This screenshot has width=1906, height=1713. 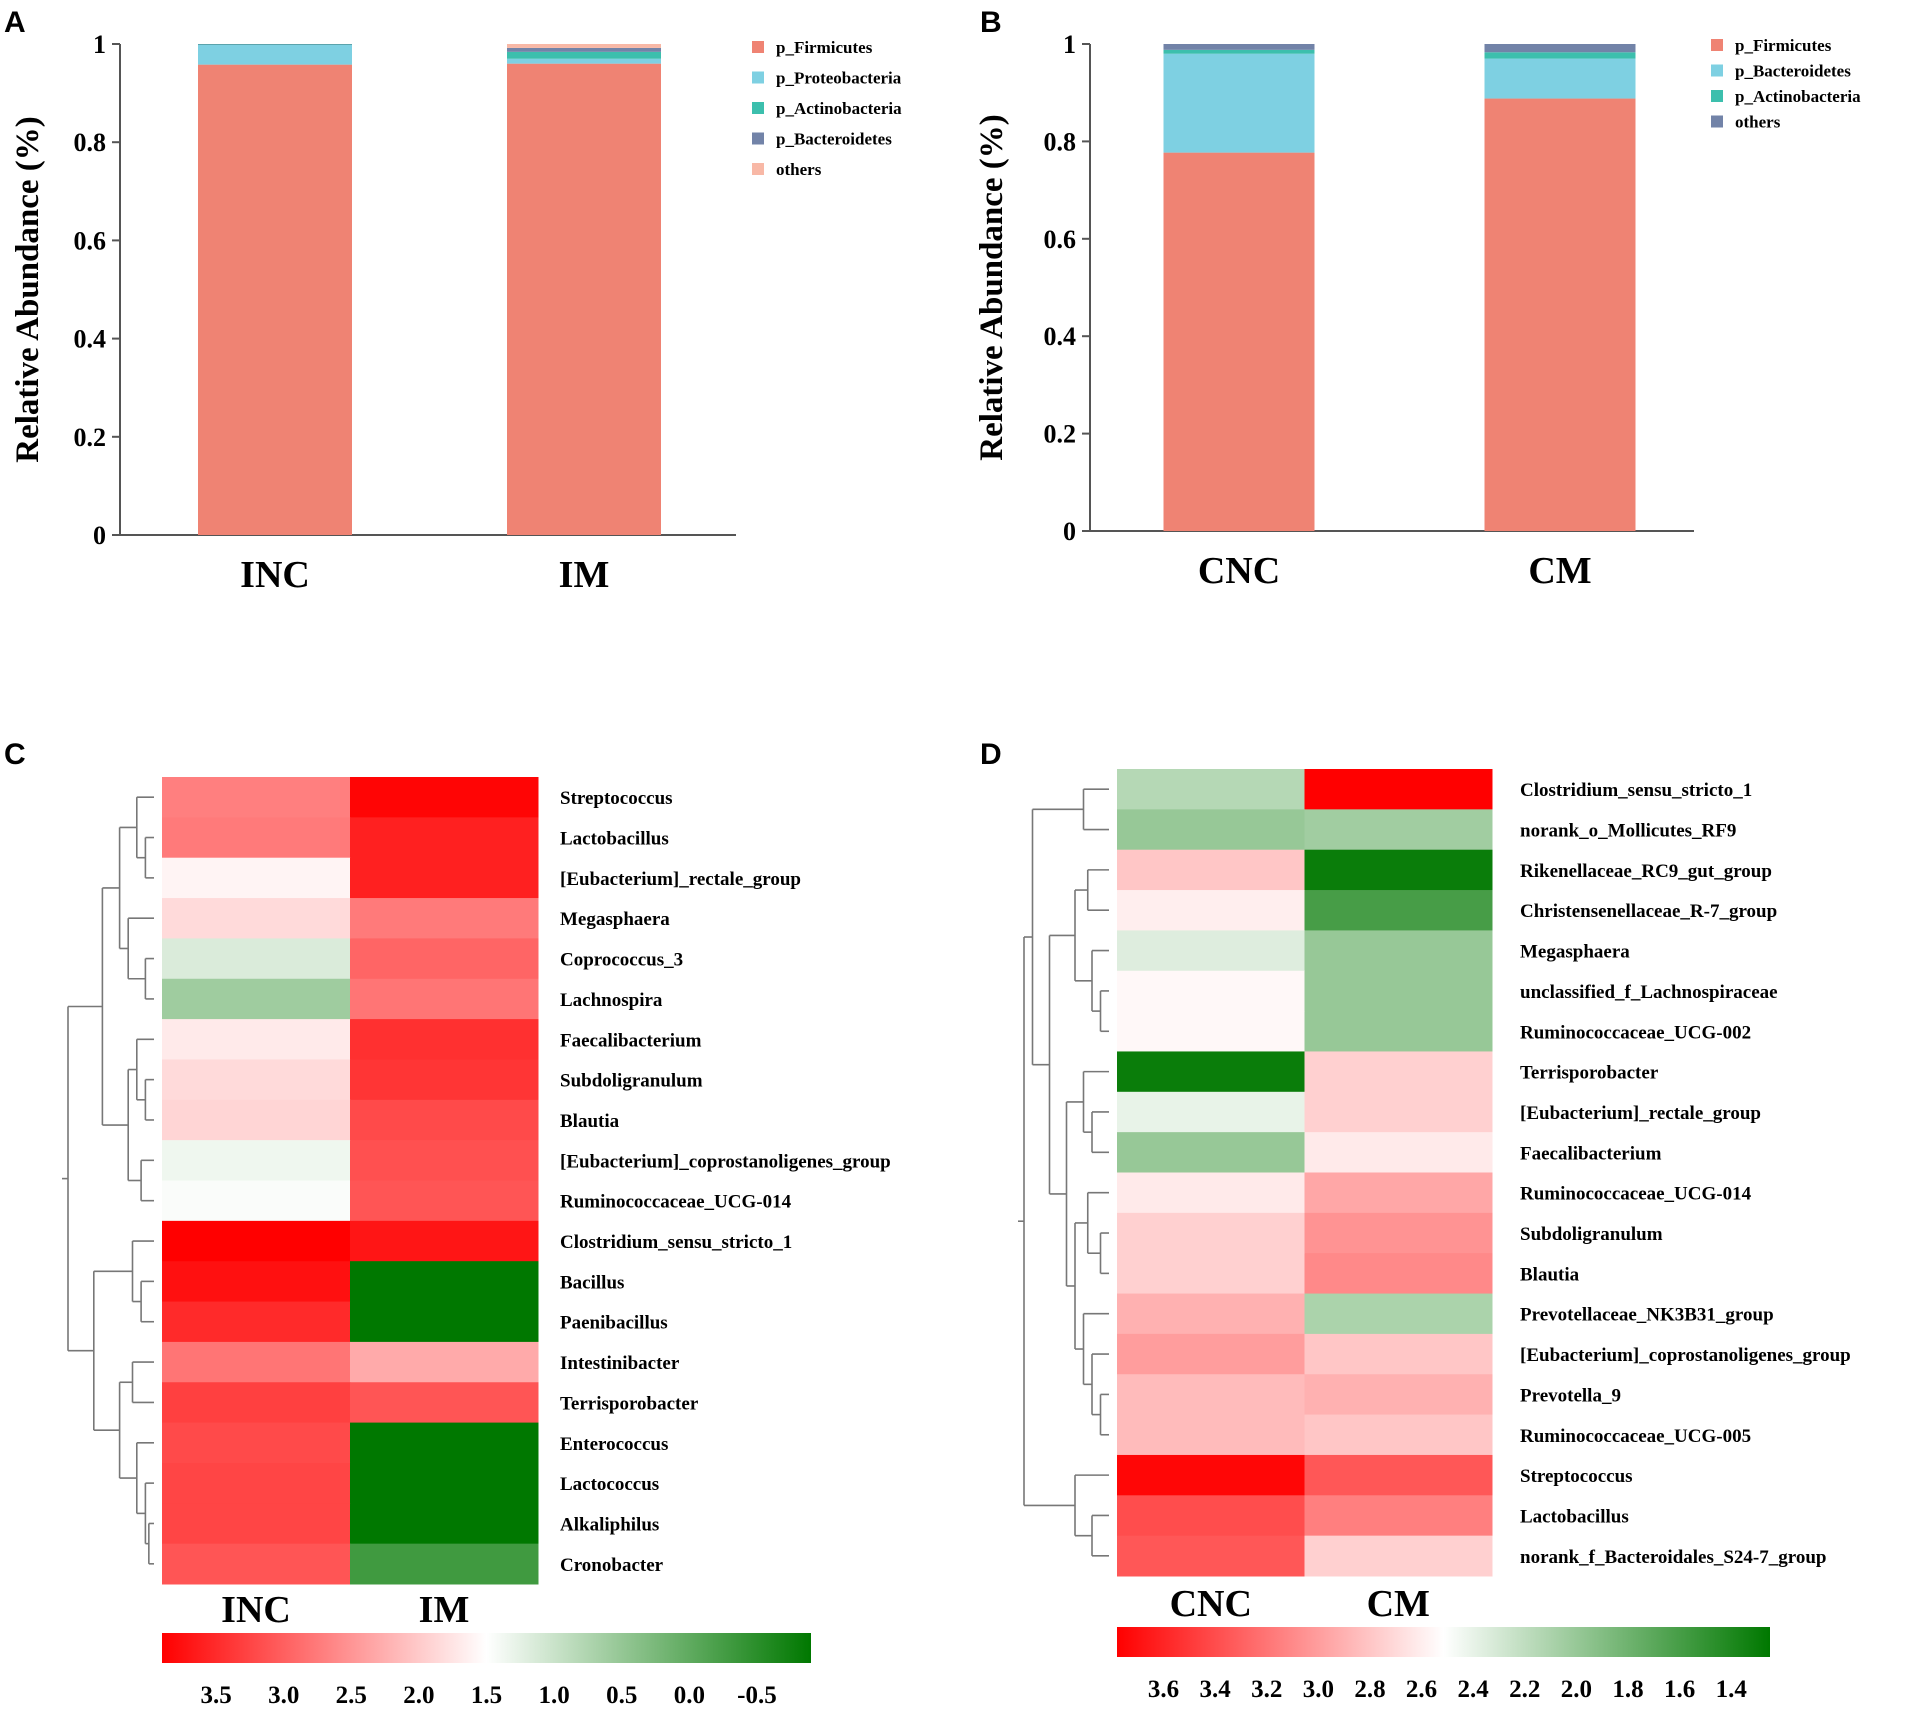 I want to click on colorbar-tick-label: 3.5, so click(x=215, y=1695).